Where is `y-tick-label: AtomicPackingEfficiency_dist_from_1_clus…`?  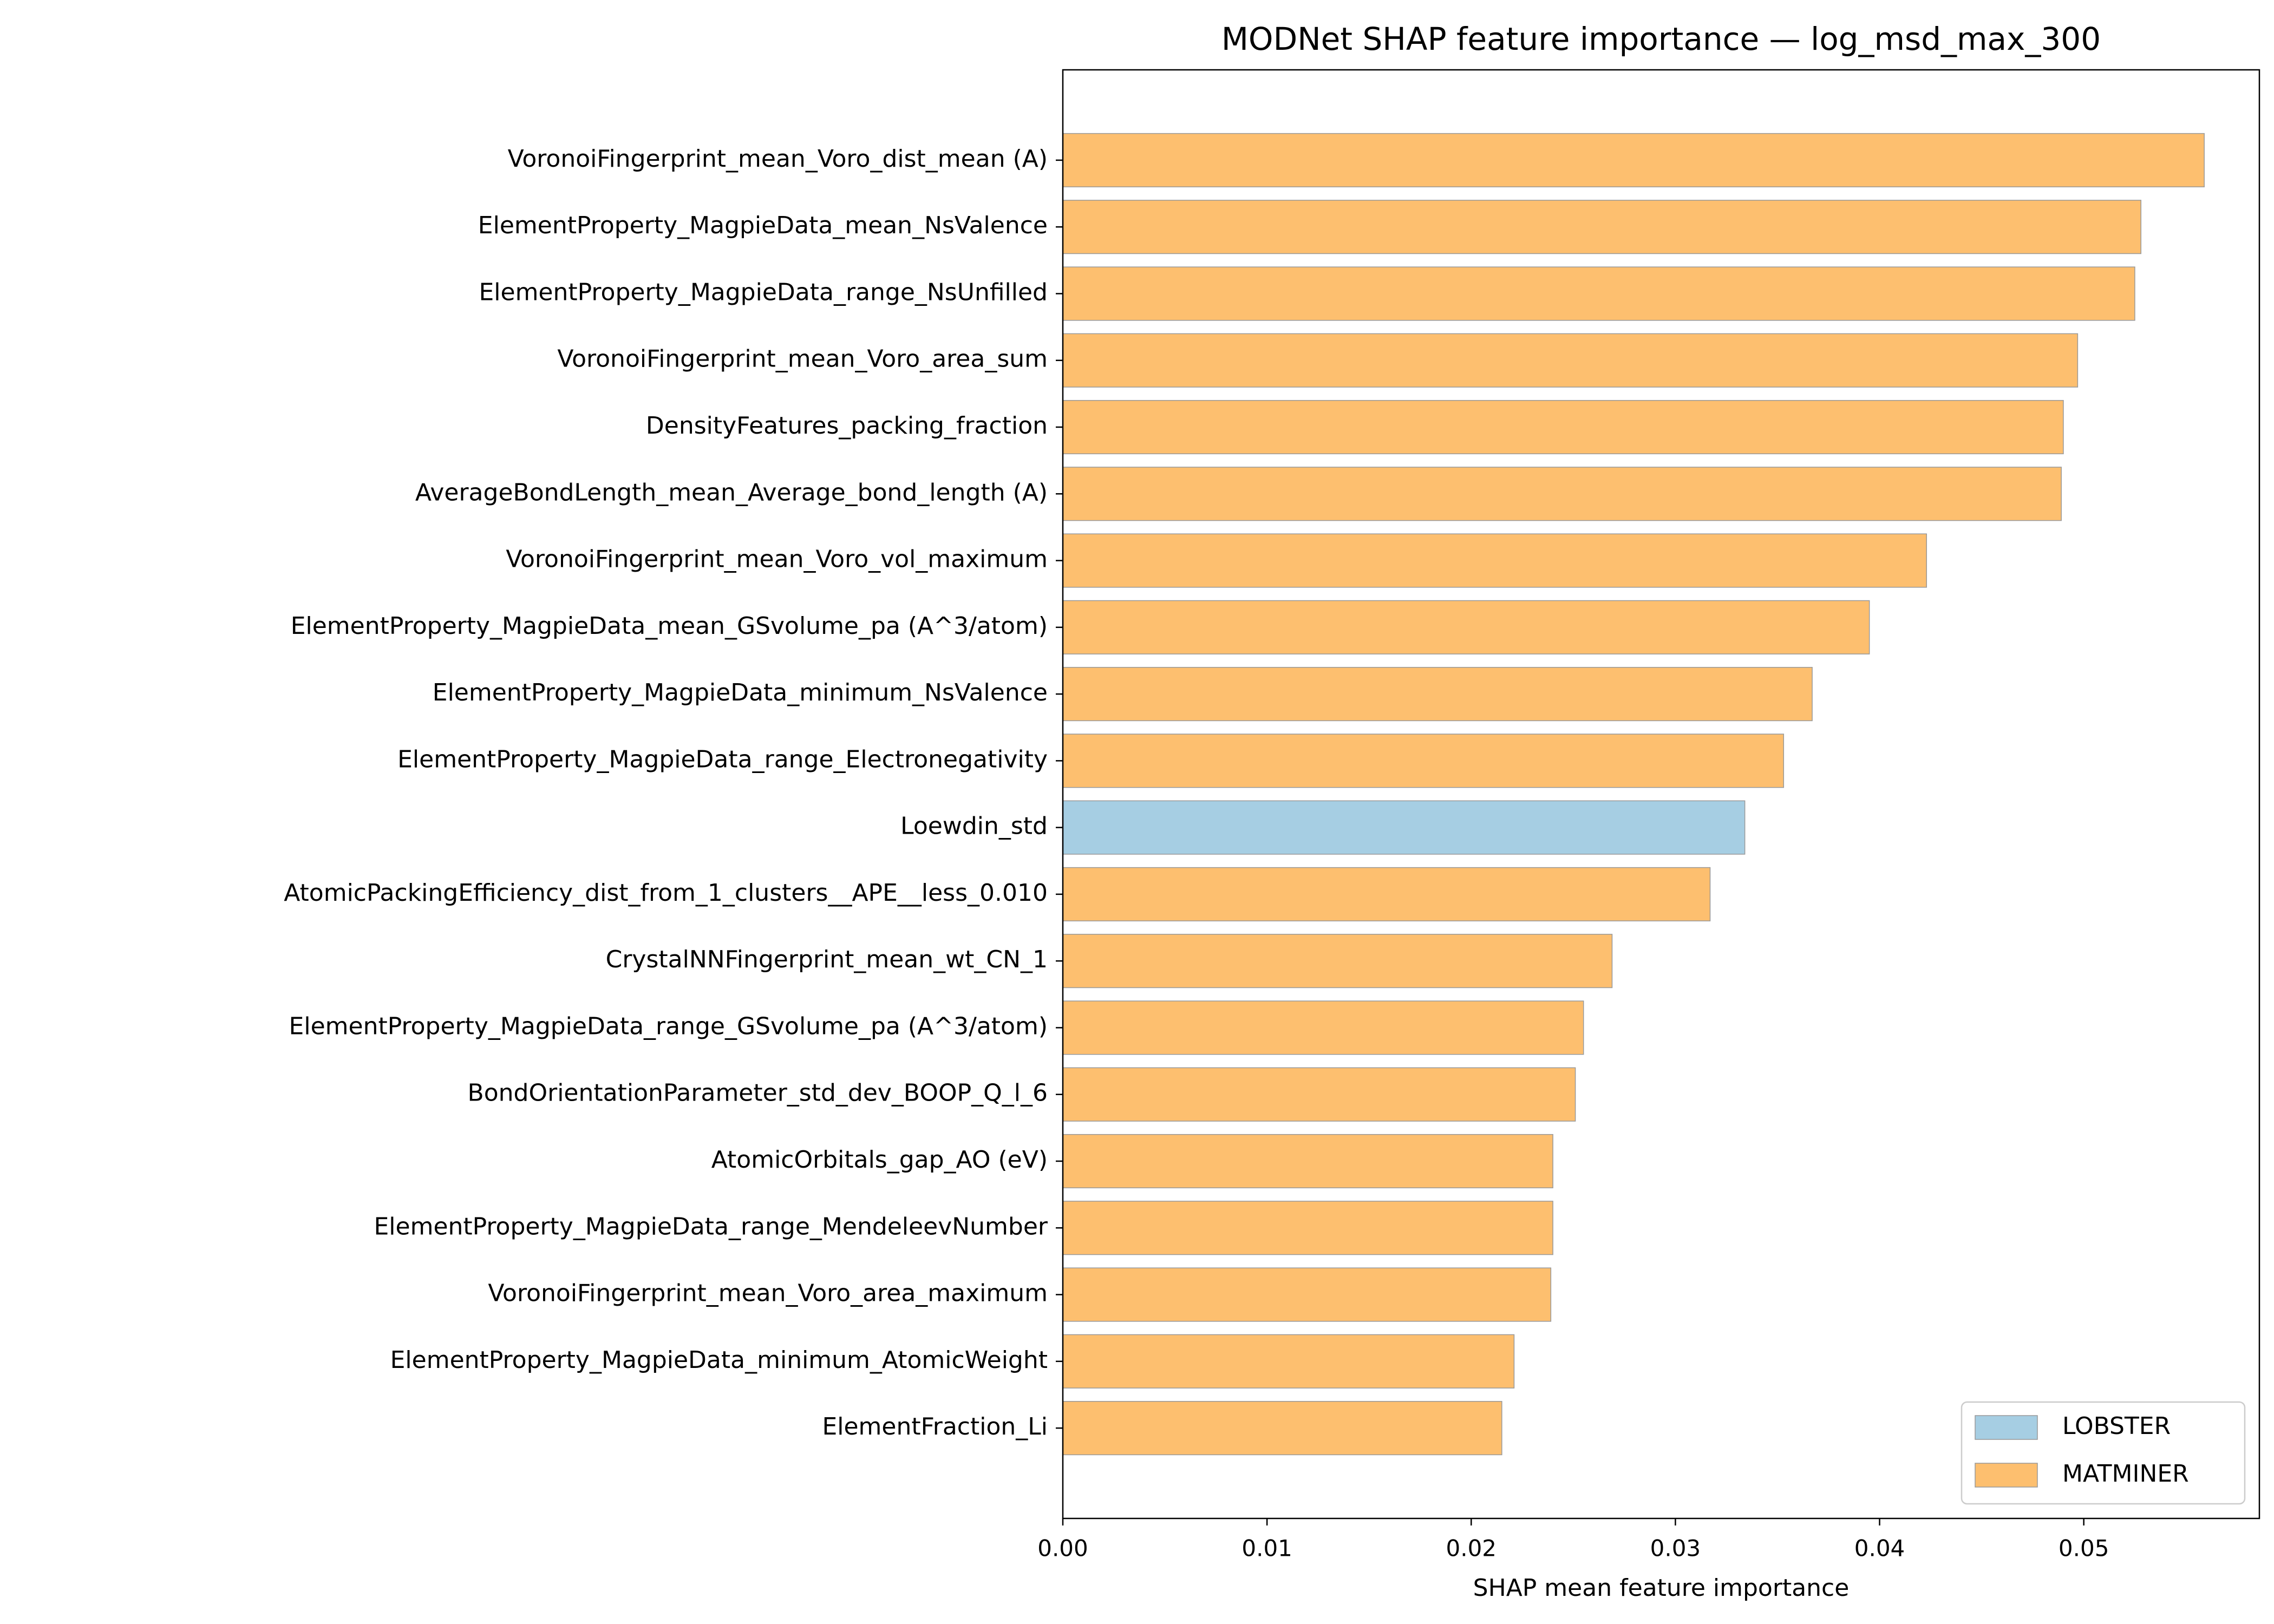 y-tick-label: AtomicPackingEfficiency_dist_from_1_clus… is located at coordinates (666, 893).